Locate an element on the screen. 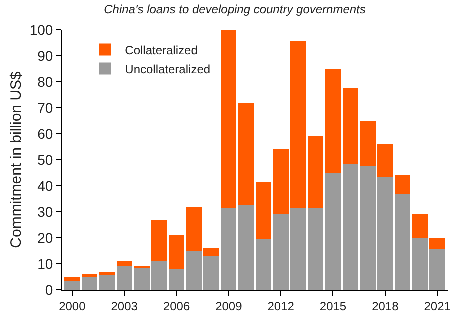  y-tick-label: 80 is located at coordinates (46, 82).